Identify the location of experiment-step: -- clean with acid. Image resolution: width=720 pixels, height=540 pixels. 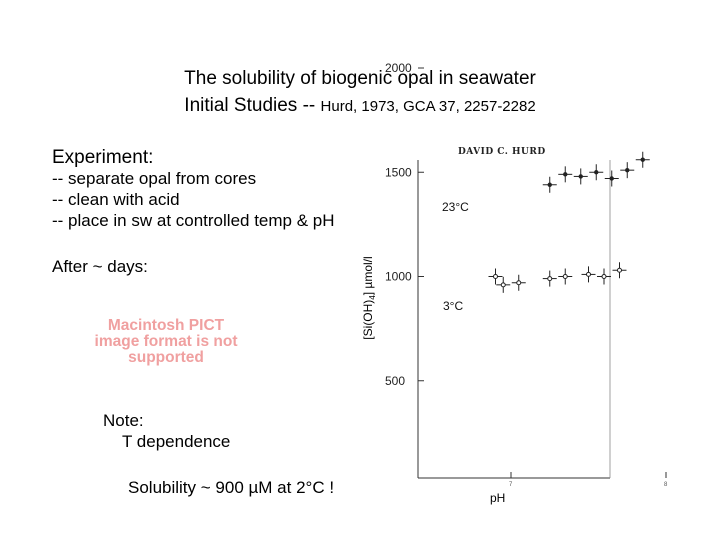
(116, 199).